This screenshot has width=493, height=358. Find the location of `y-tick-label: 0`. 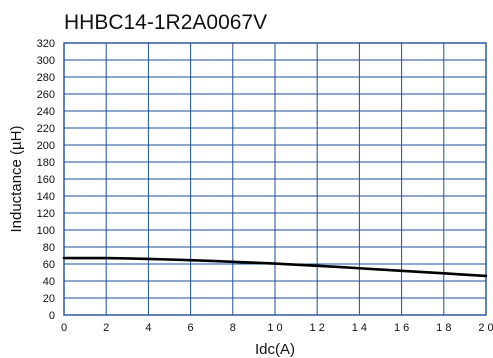

y-tick-label: 0 is located at coordinates (52, 316).